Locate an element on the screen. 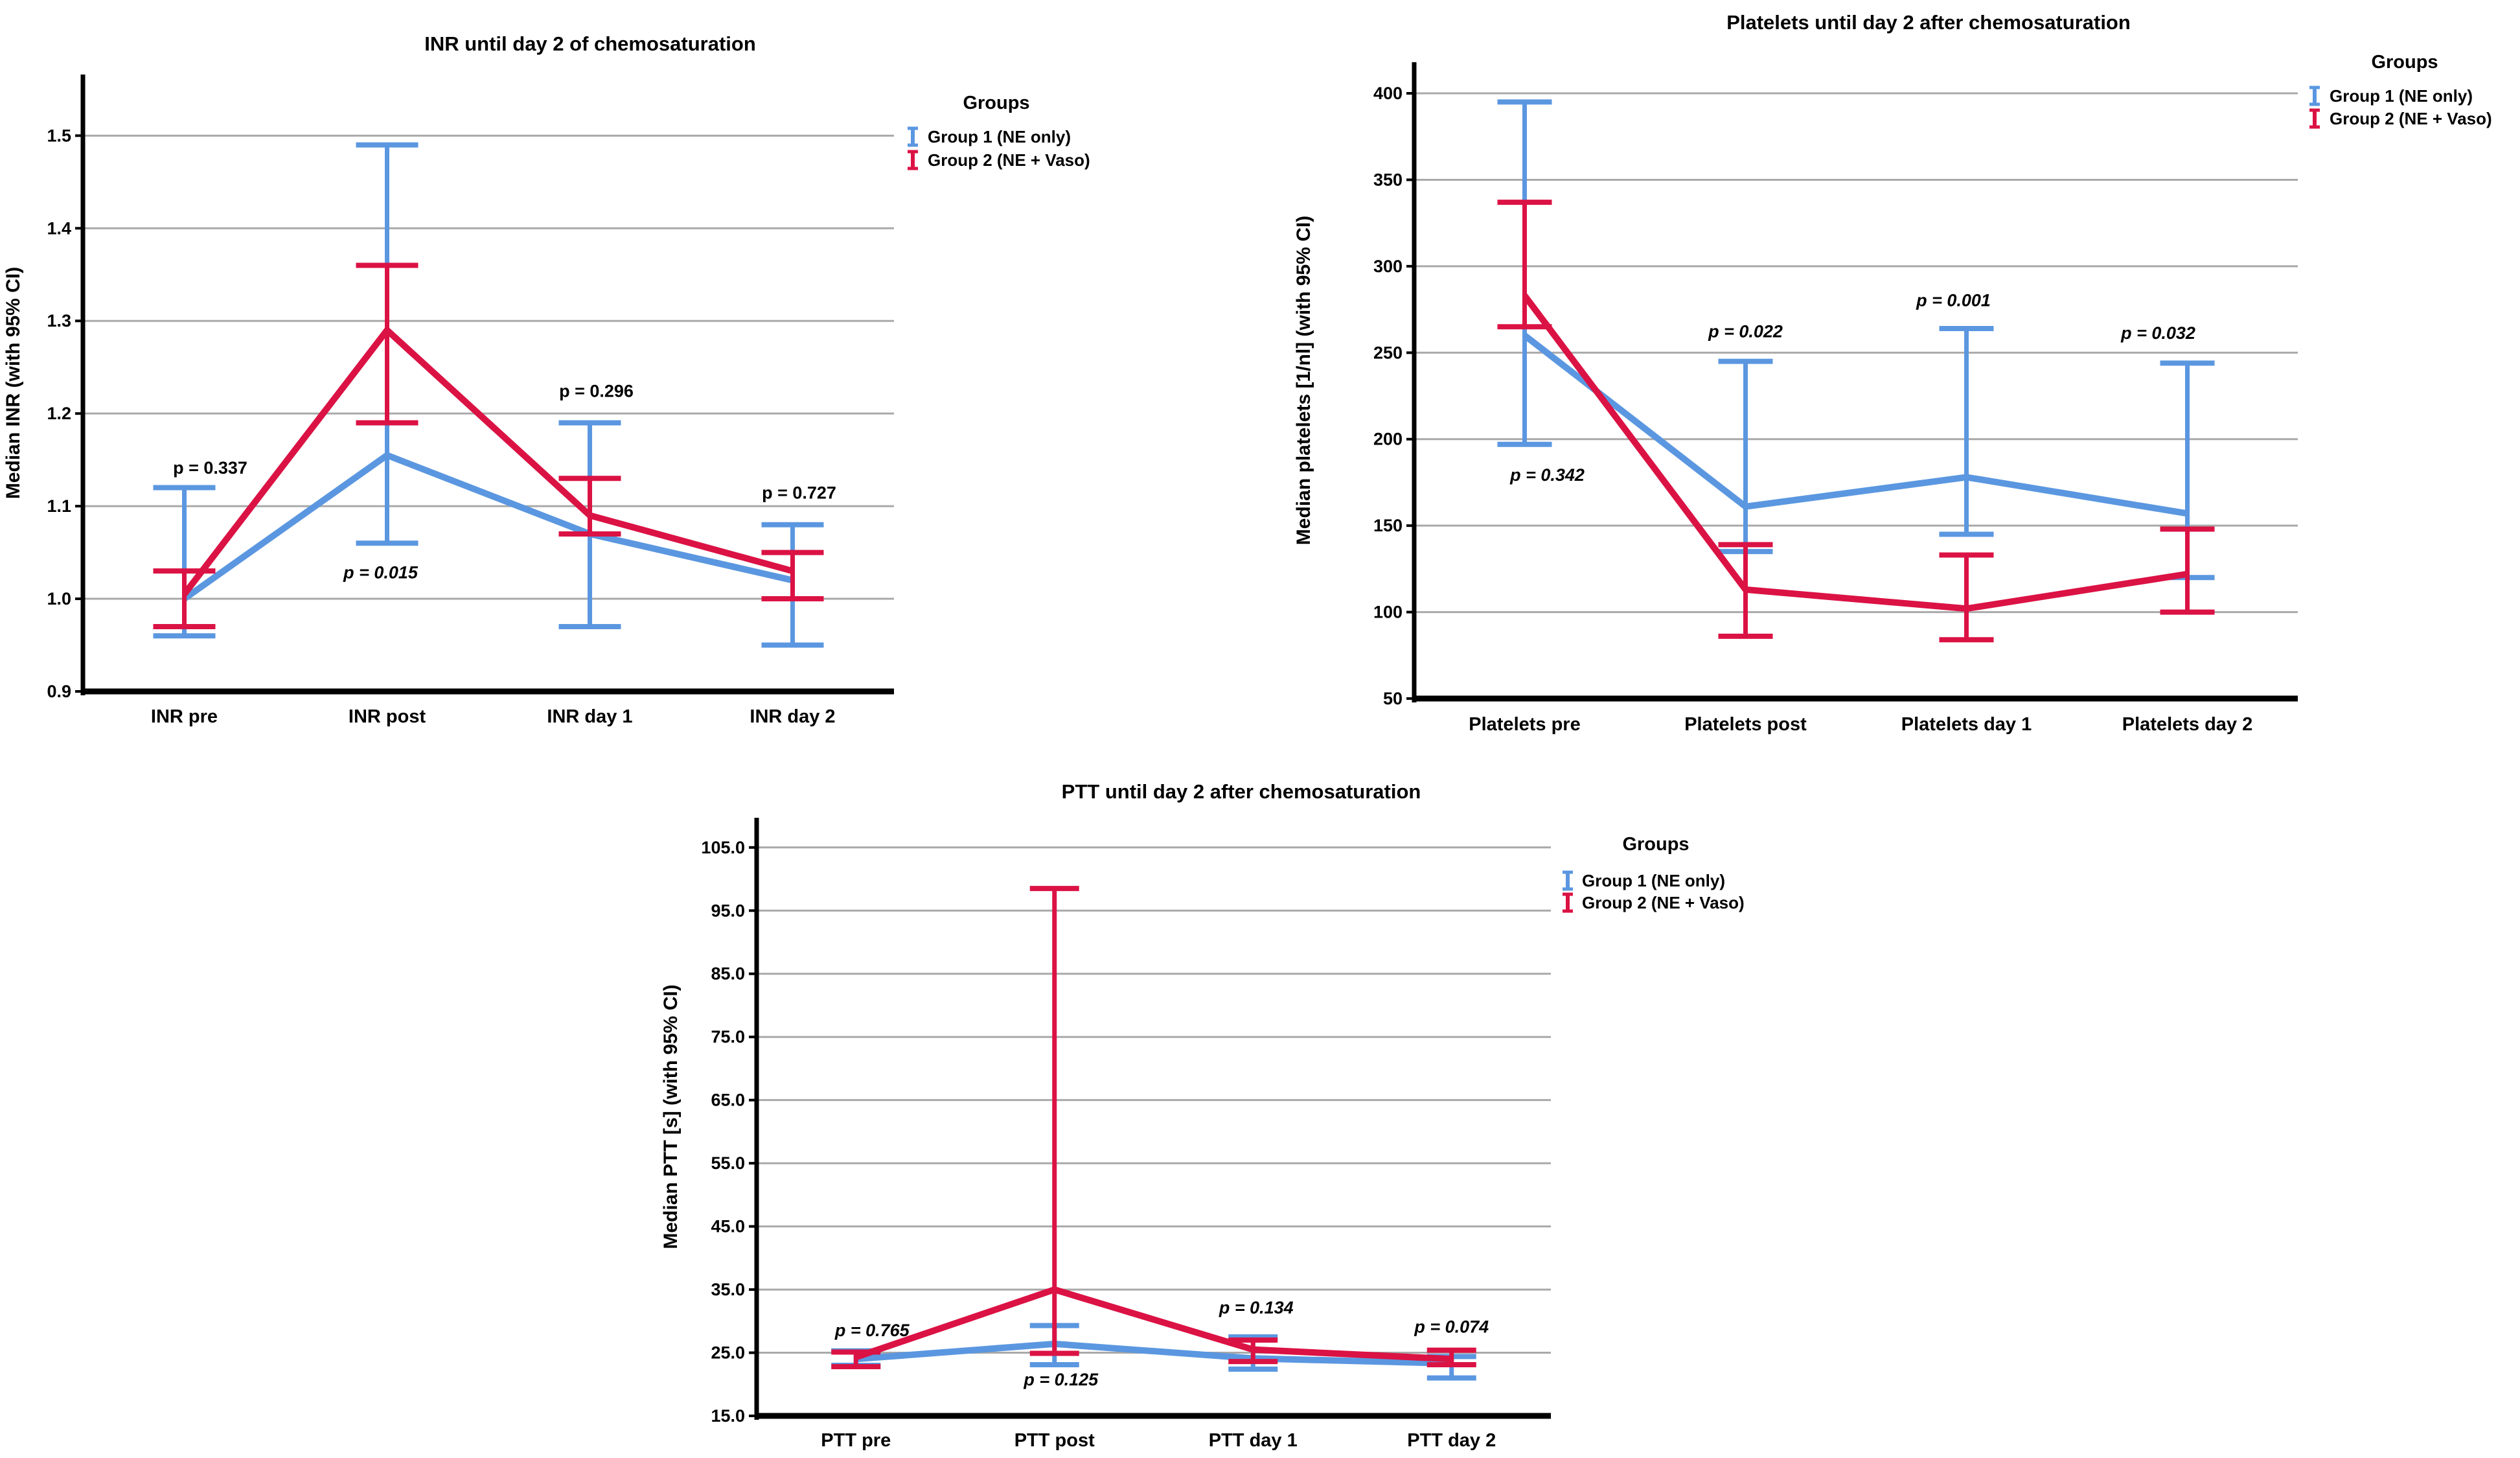  y-tick-label: 50 is located at coordinates (1393, 698).